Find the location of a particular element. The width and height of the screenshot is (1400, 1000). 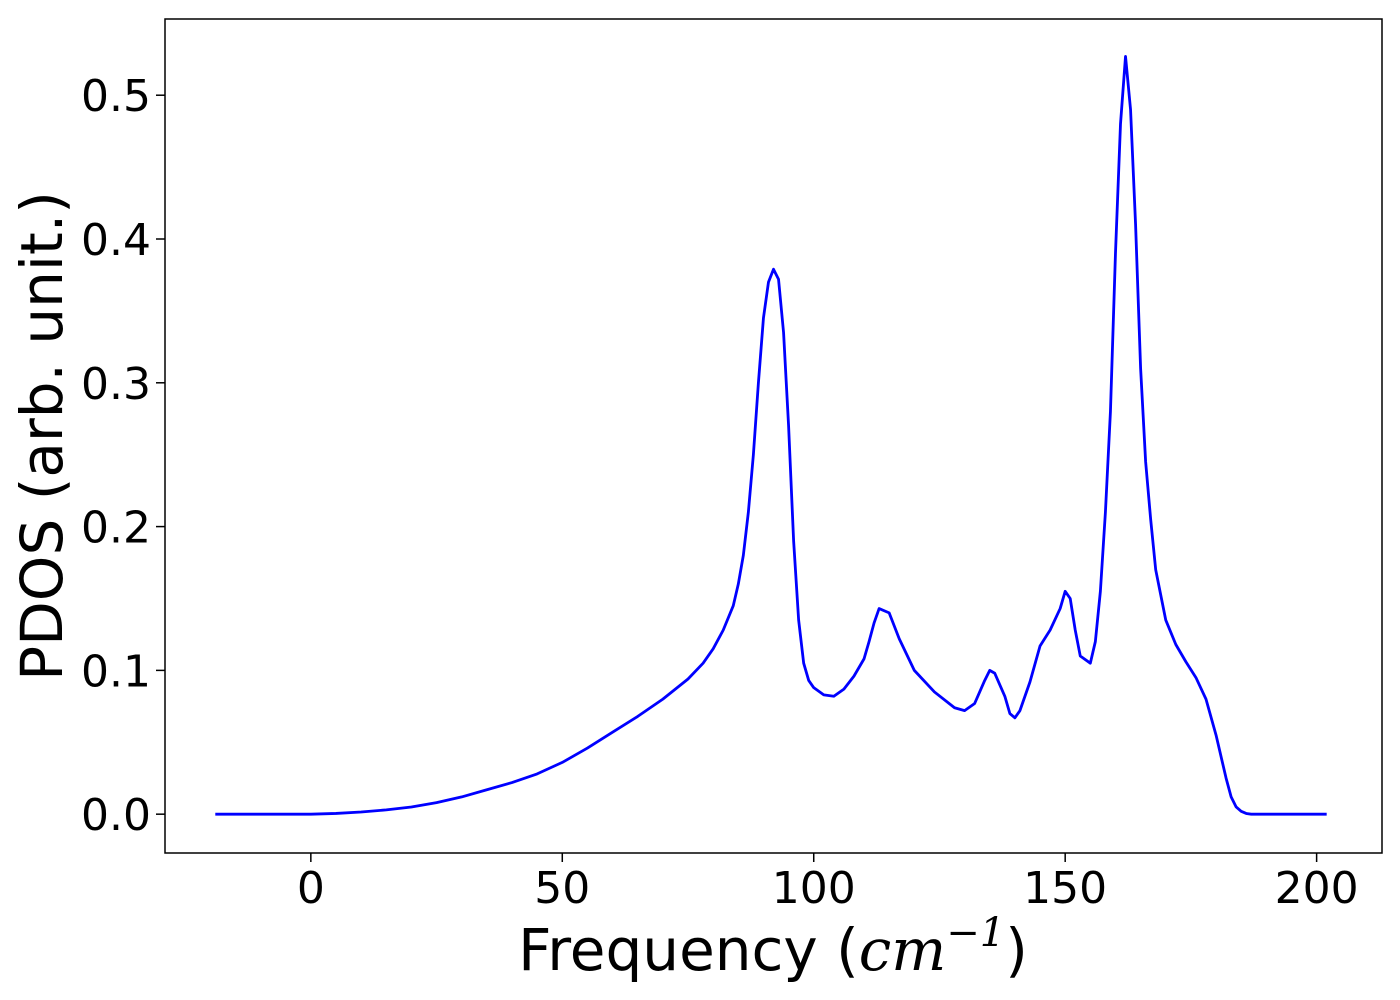

x-tick-label: 100 is located at coordinates (814, 888).